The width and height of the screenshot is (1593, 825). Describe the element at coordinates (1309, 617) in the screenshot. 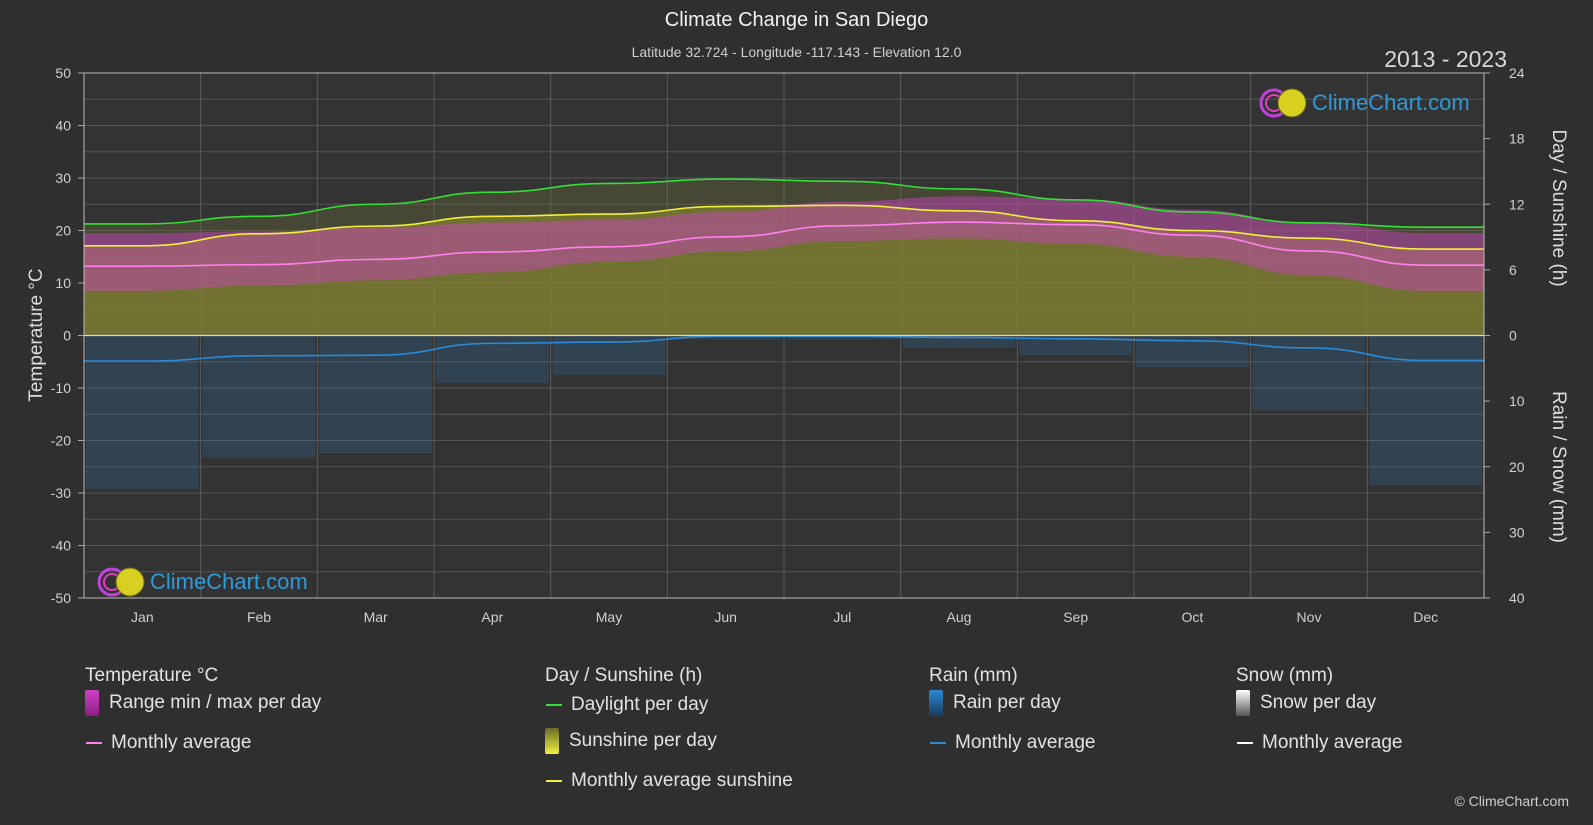

I see `month-label: Nov` at that location.